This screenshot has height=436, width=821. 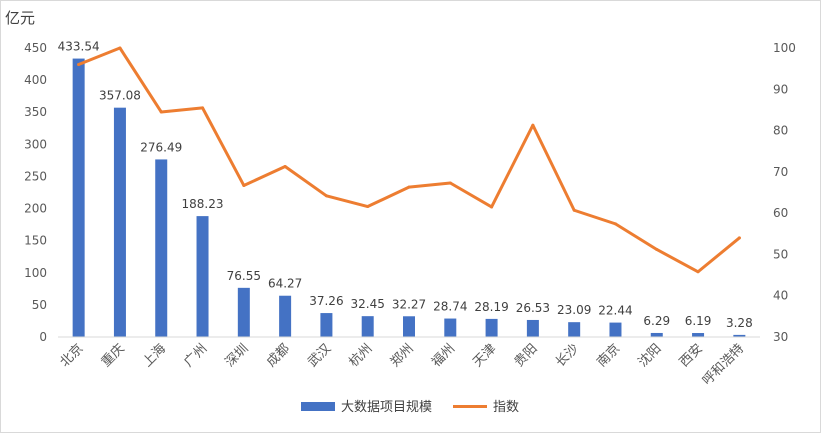 I want to click on x-tick-label: 成都, so click(x=278, y=355).